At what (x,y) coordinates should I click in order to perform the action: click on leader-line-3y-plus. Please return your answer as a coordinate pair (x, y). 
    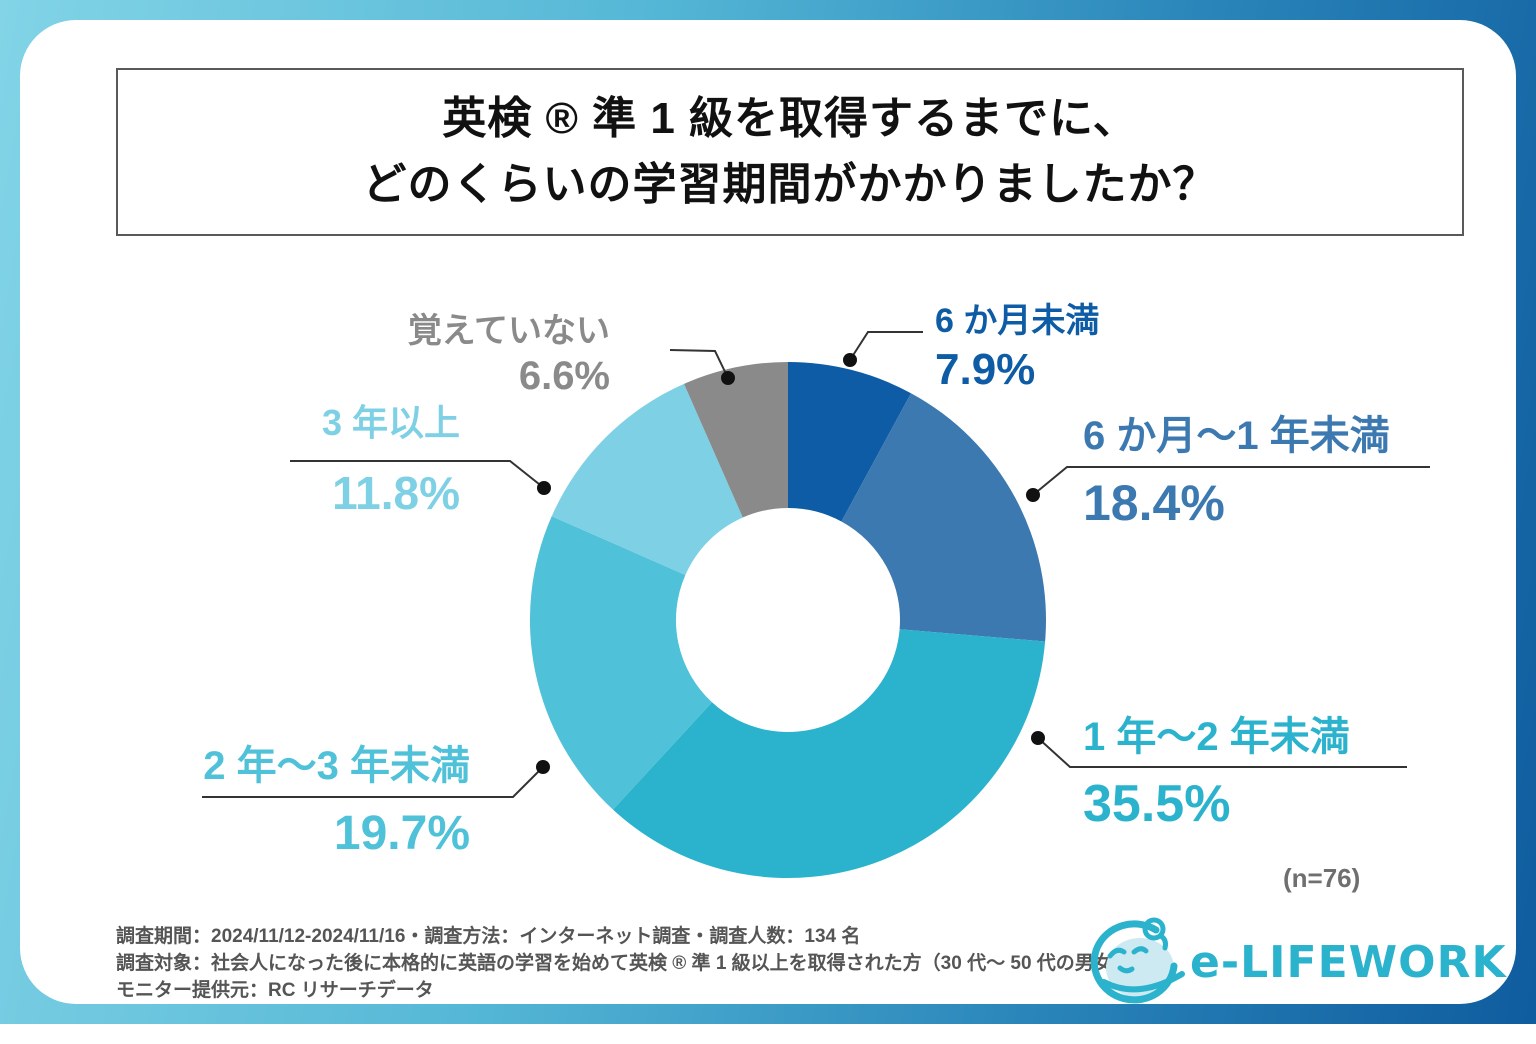
    Looking at the image, I should click on (417, 474).